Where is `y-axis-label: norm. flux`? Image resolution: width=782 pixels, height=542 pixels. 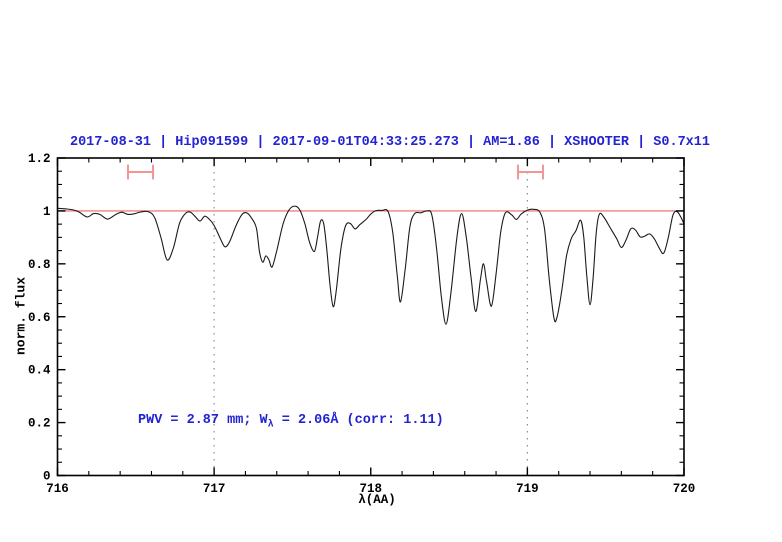 y-axis-label: norm. flux is located at coordinates (21, 316).